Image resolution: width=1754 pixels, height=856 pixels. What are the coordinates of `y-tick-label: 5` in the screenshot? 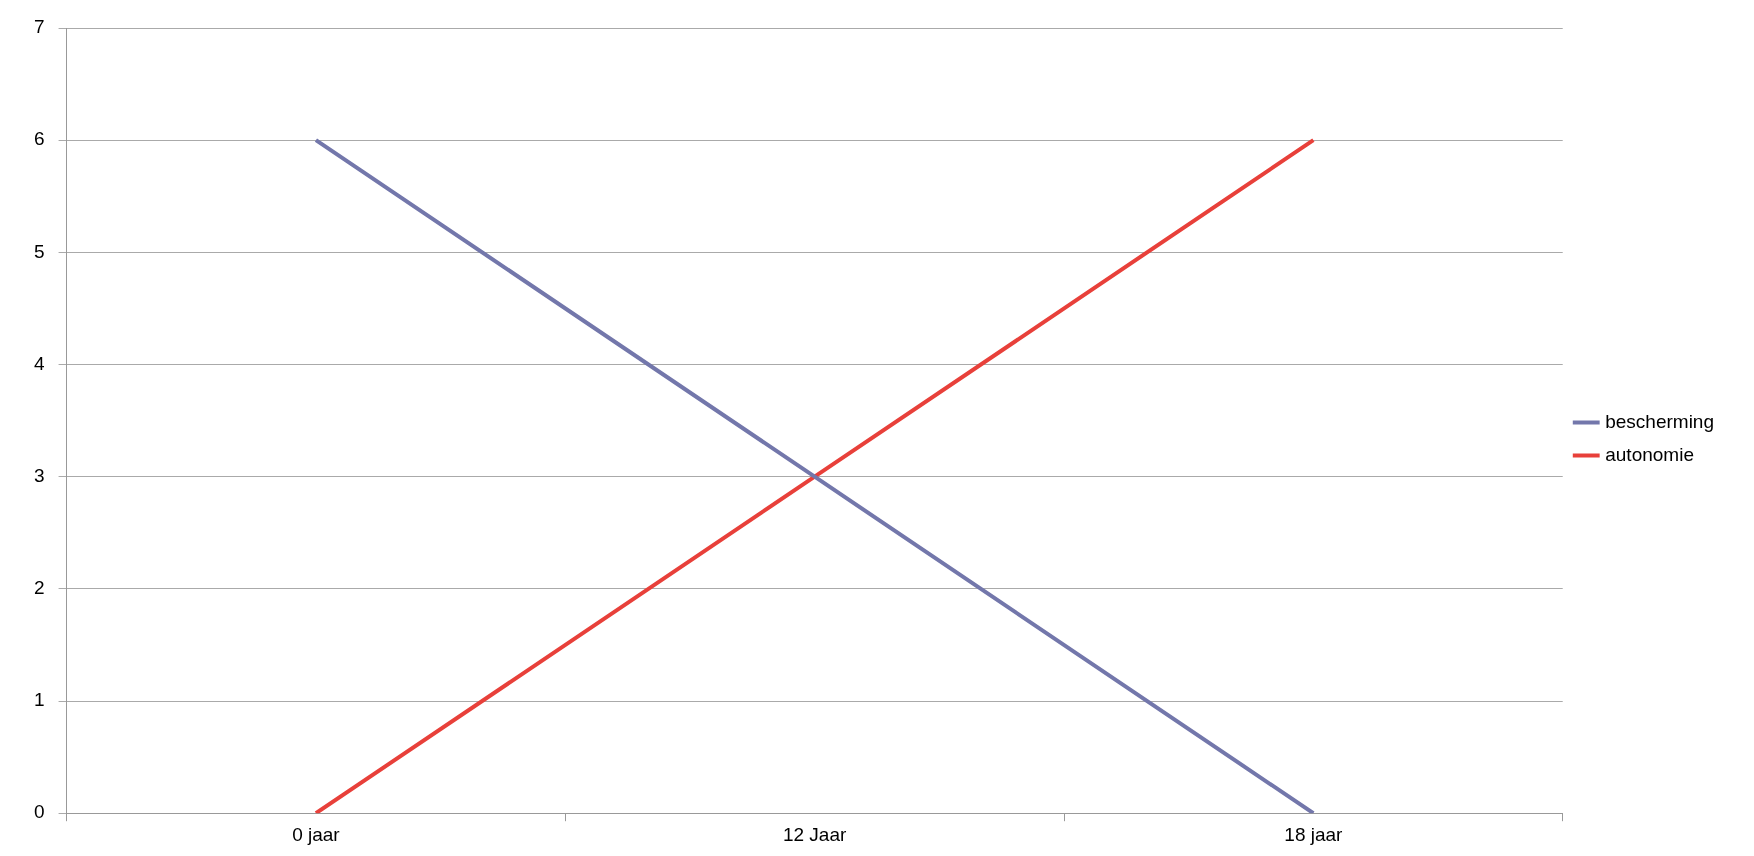 It's located at (39, 251).